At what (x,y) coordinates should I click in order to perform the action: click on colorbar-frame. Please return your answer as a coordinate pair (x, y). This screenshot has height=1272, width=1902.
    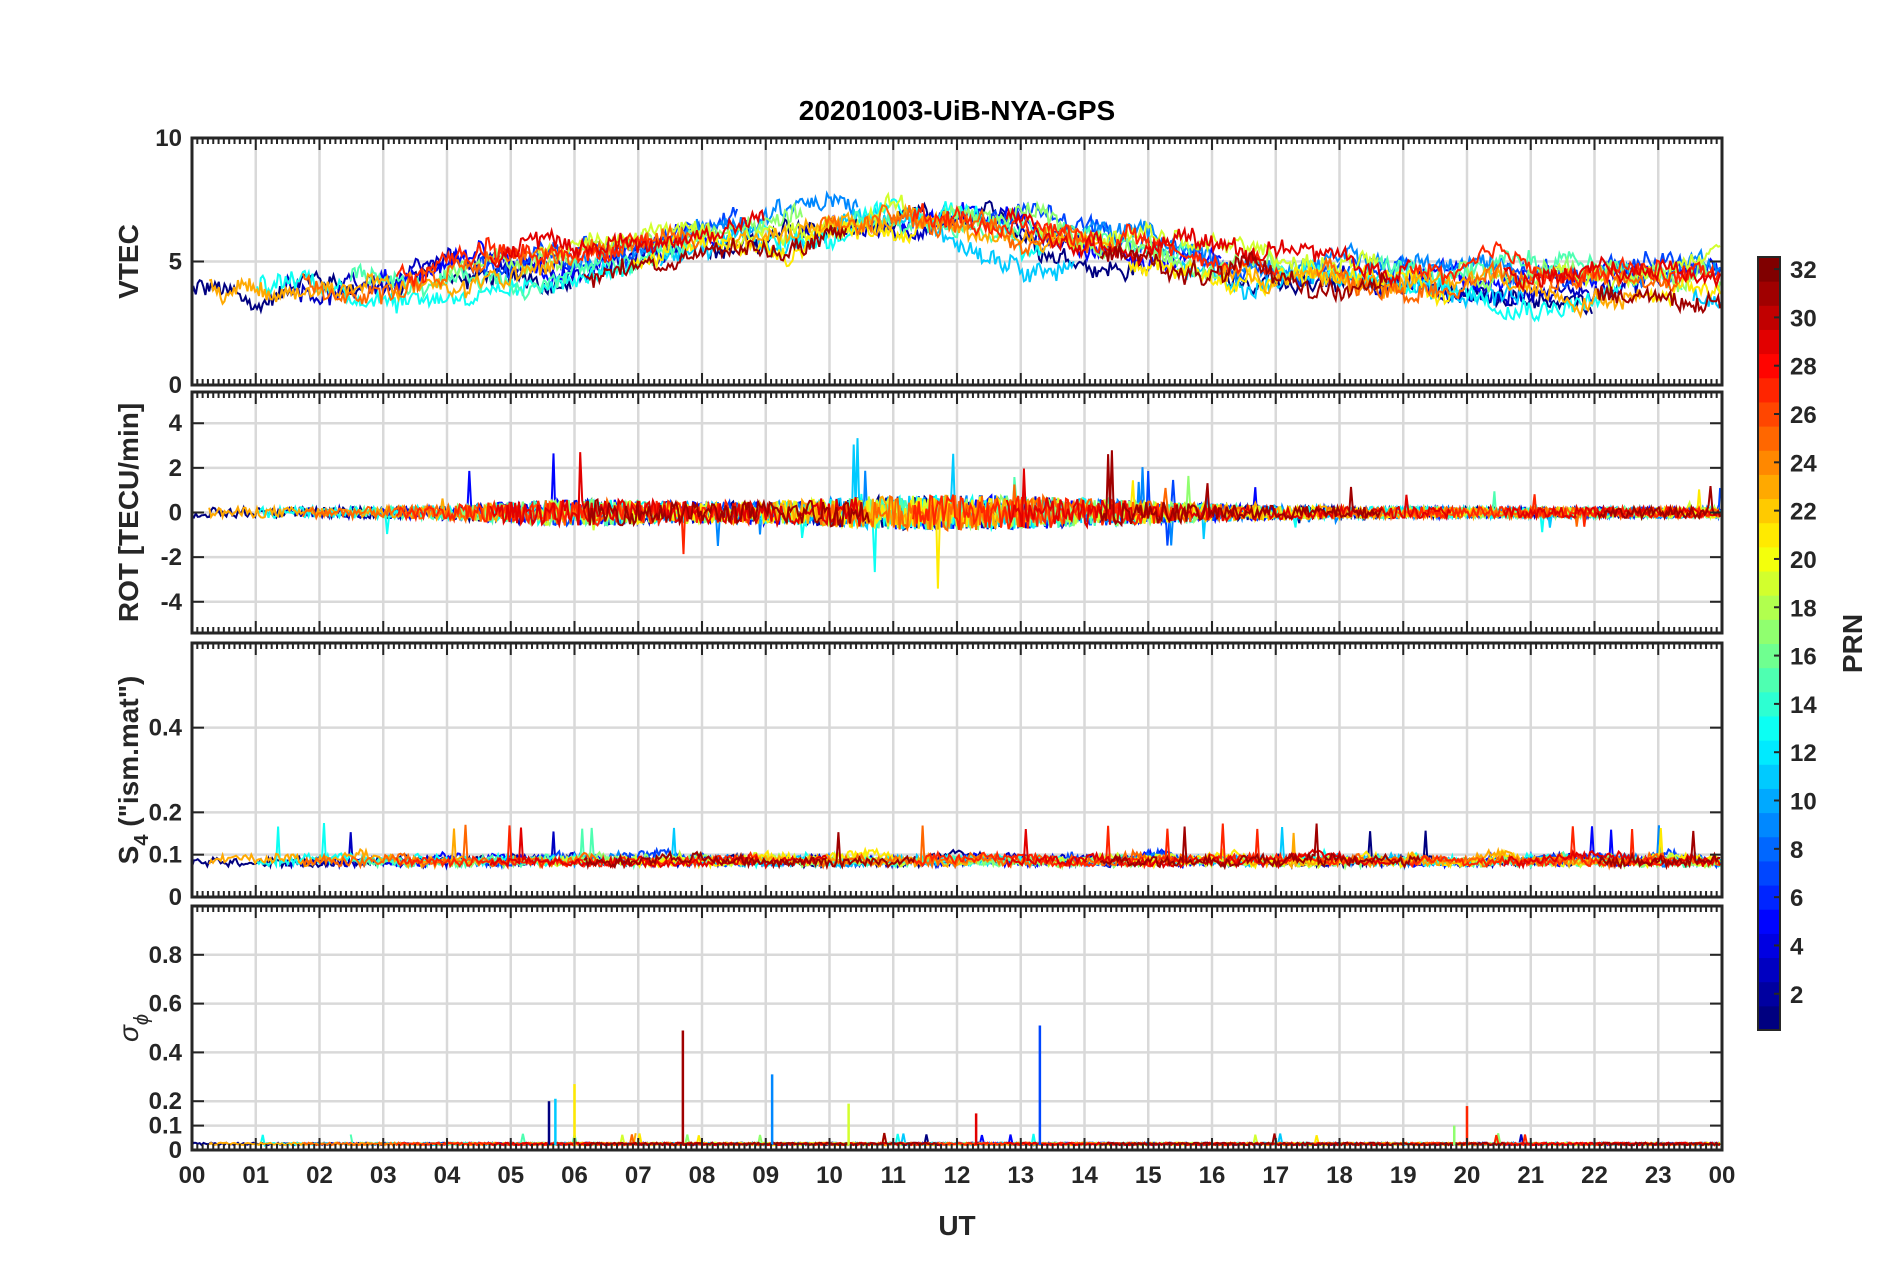
    Looking at the image, I should click on (1769, 643).